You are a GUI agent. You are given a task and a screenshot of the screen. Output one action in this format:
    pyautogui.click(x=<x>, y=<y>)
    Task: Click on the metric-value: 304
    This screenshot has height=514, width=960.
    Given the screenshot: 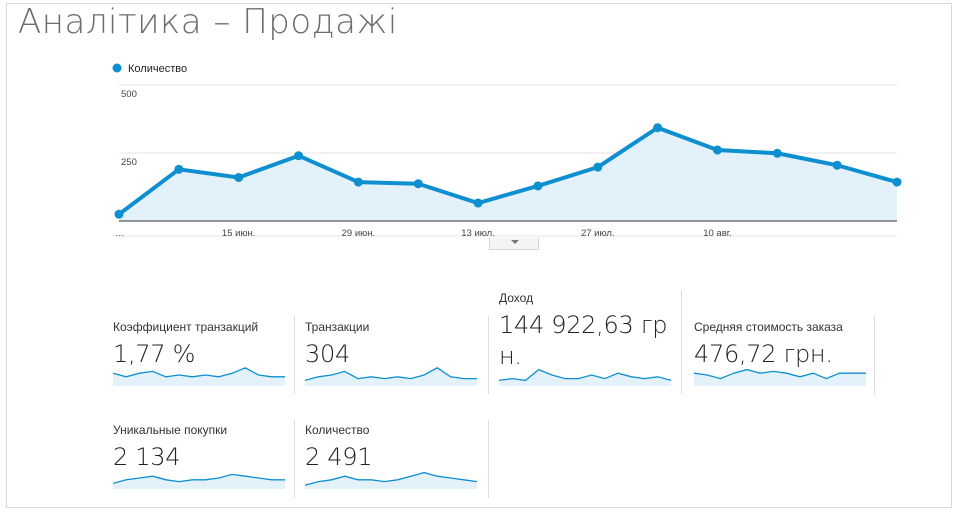 What is the action you would take?
    pyautogui.click(x=327, y=354)
    